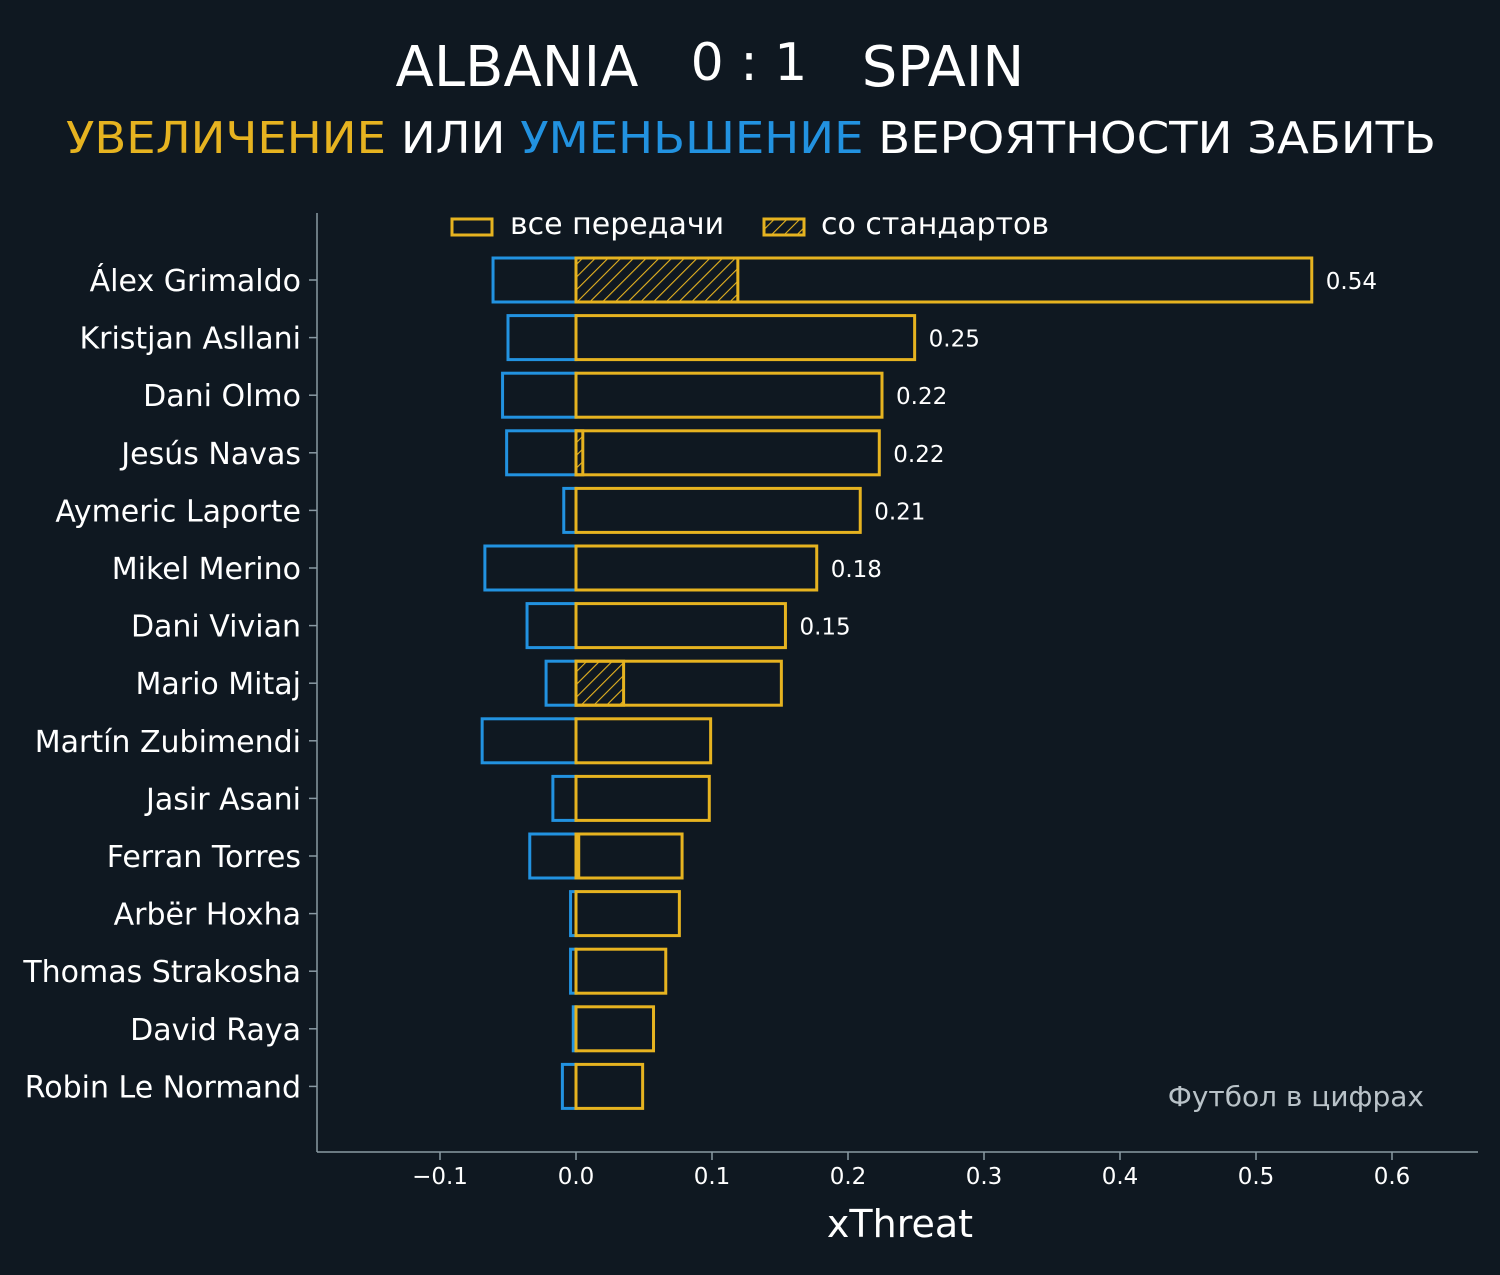 The image size is (1500, 1275). Describe the element at coordinates (215, 1030) in the screenshot. I see `player-label: David Raya` at that location.